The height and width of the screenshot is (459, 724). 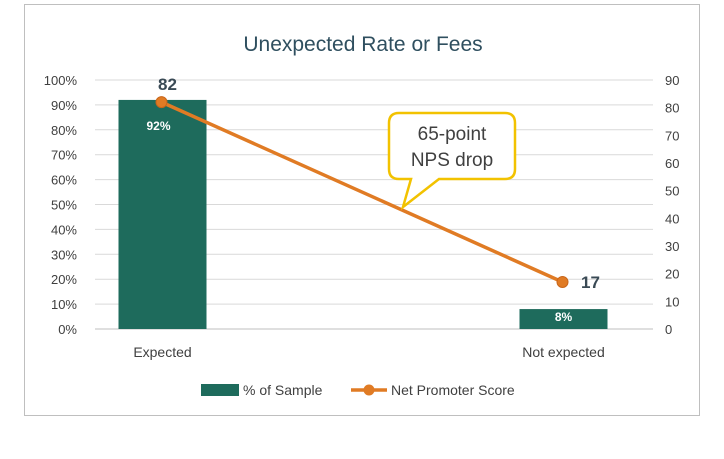 What do you see at coordinates (158, 126) in the screenshot?
I see `bar-data-label: 92%` at bounding box center [158, 126].